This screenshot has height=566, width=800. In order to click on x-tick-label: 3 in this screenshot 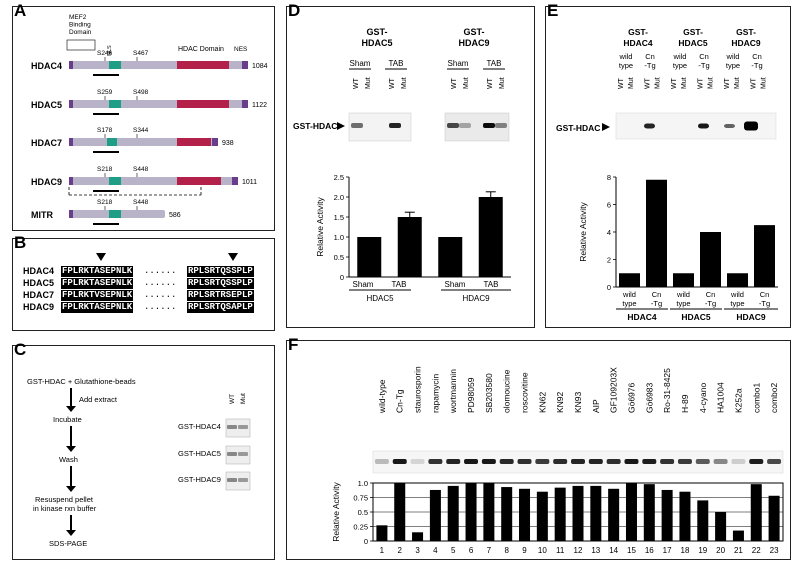, I will do `click(417, 550)`.